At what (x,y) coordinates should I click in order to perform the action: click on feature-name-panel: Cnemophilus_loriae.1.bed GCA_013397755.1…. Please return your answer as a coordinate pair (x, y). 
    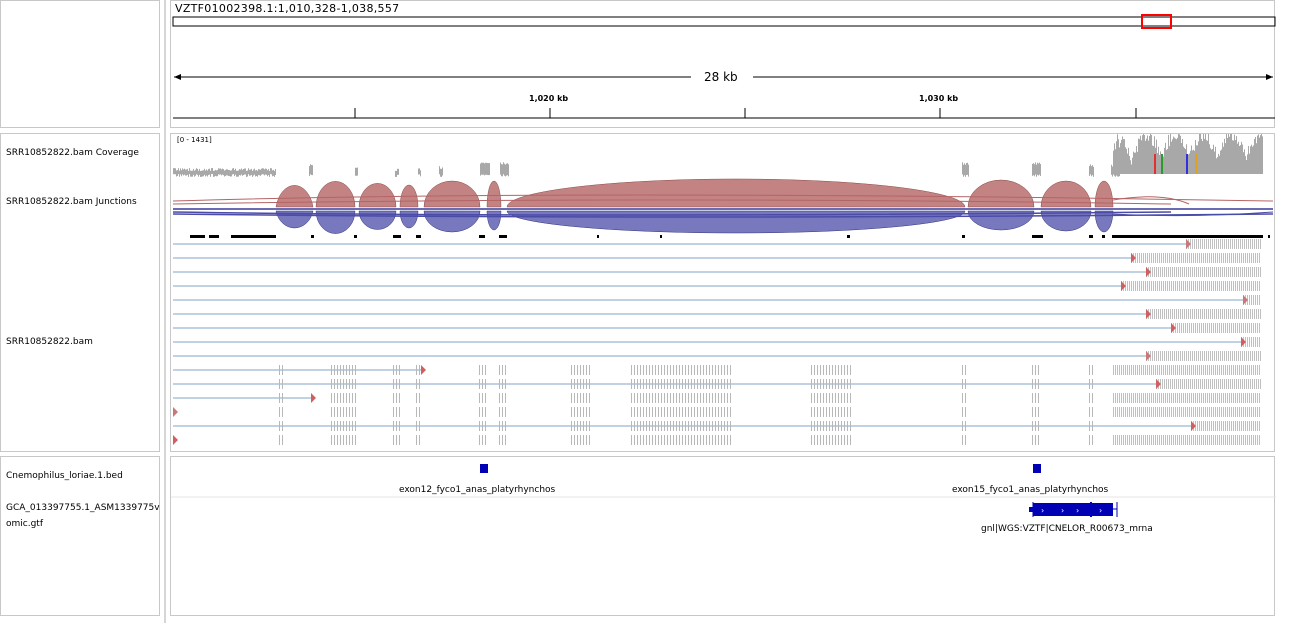
    Looking at the image, I should click on (80, 536).